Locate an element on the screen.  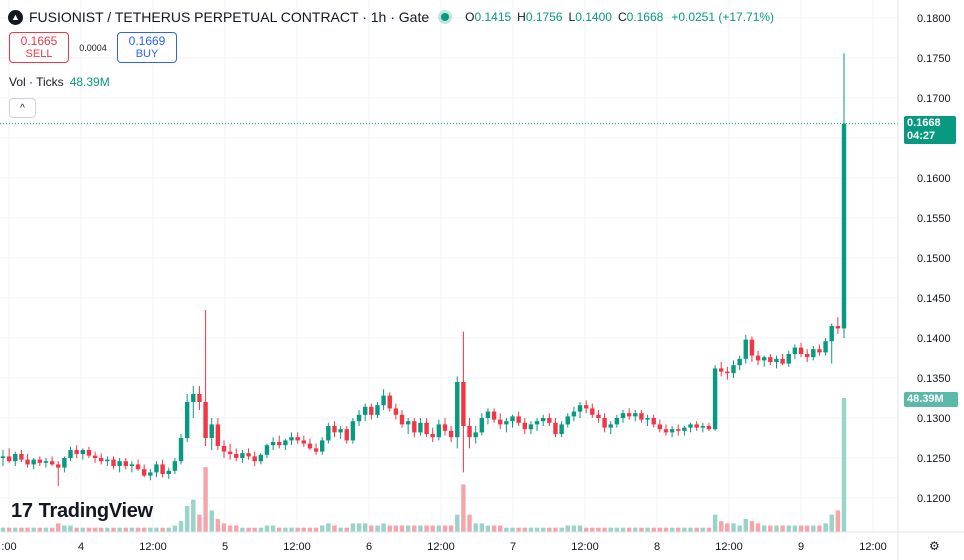
sell-button: 0.1665 SELL is located at coordinates (39, 47).